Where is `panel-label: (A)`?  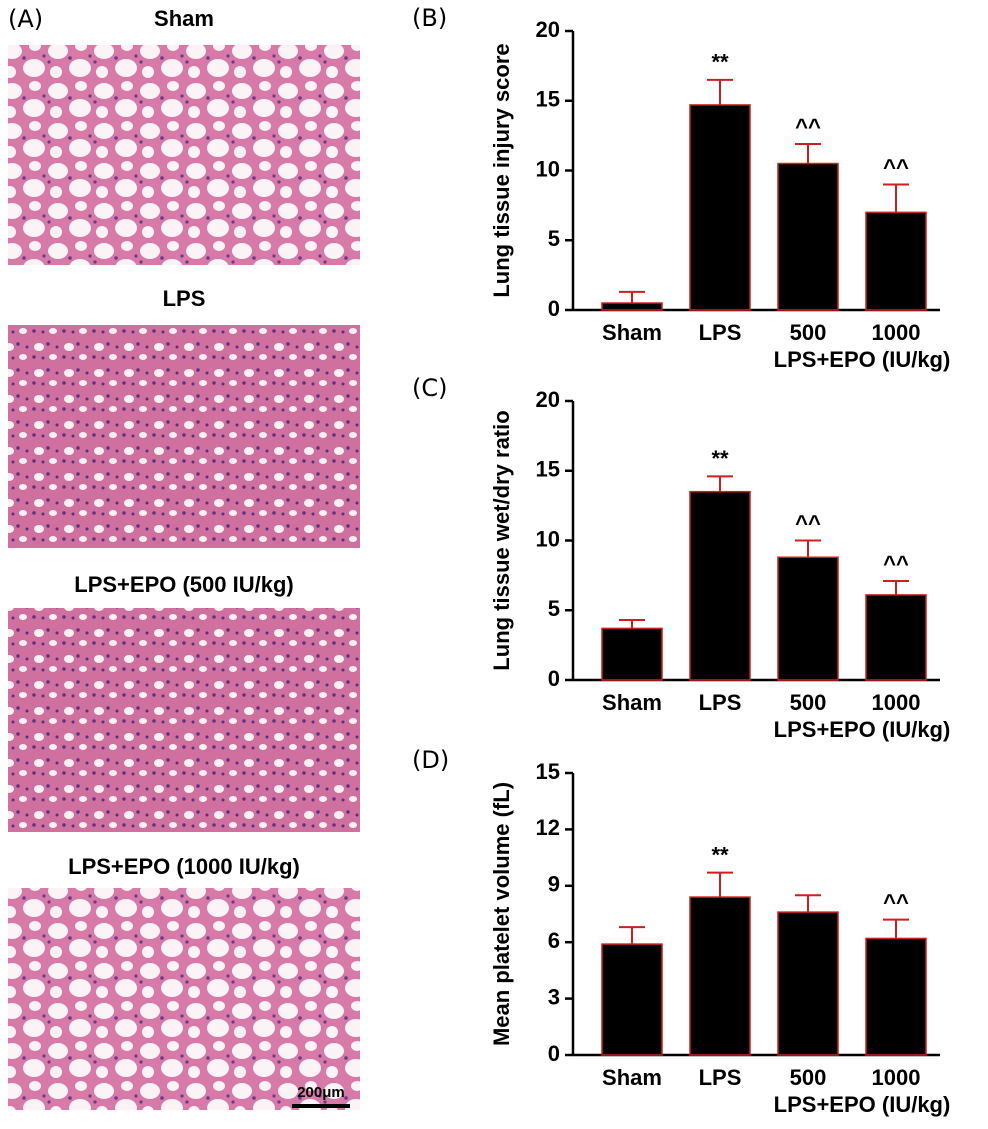
panel-label: (A) is located at coordinates (25, 19).